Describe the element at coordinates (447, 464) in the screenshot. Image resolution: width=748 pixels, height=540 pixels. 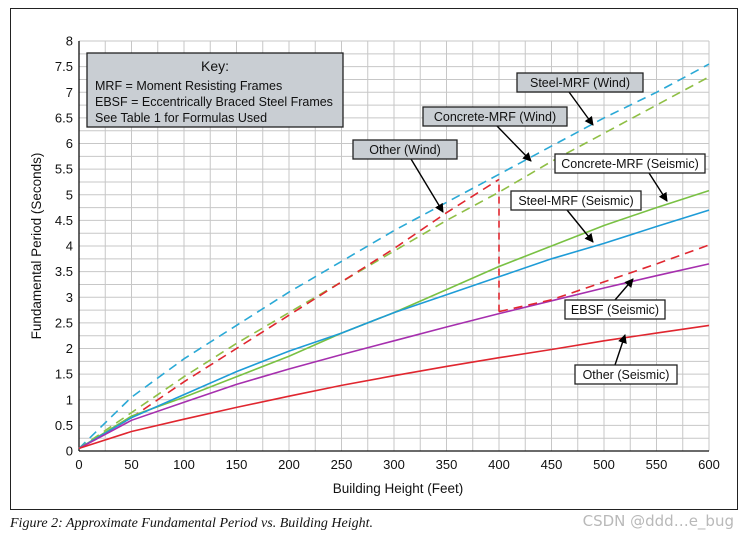
I see `x-tick-label: 350` at that location.